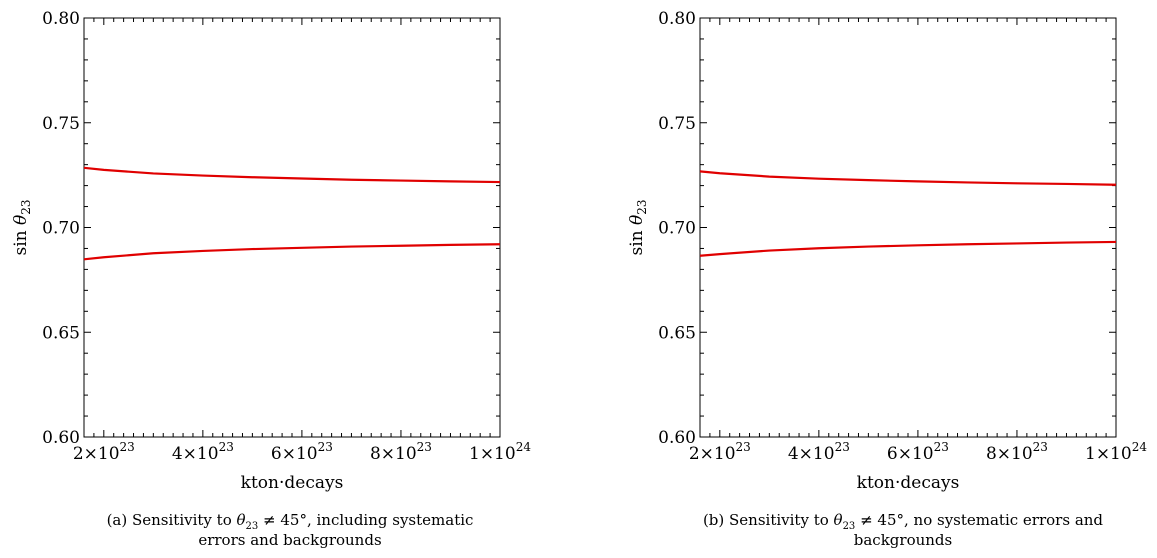 This screenshot has height=558, width=1157. I want to click on figure-caption-line2: backgrounds, so click(903, 540).